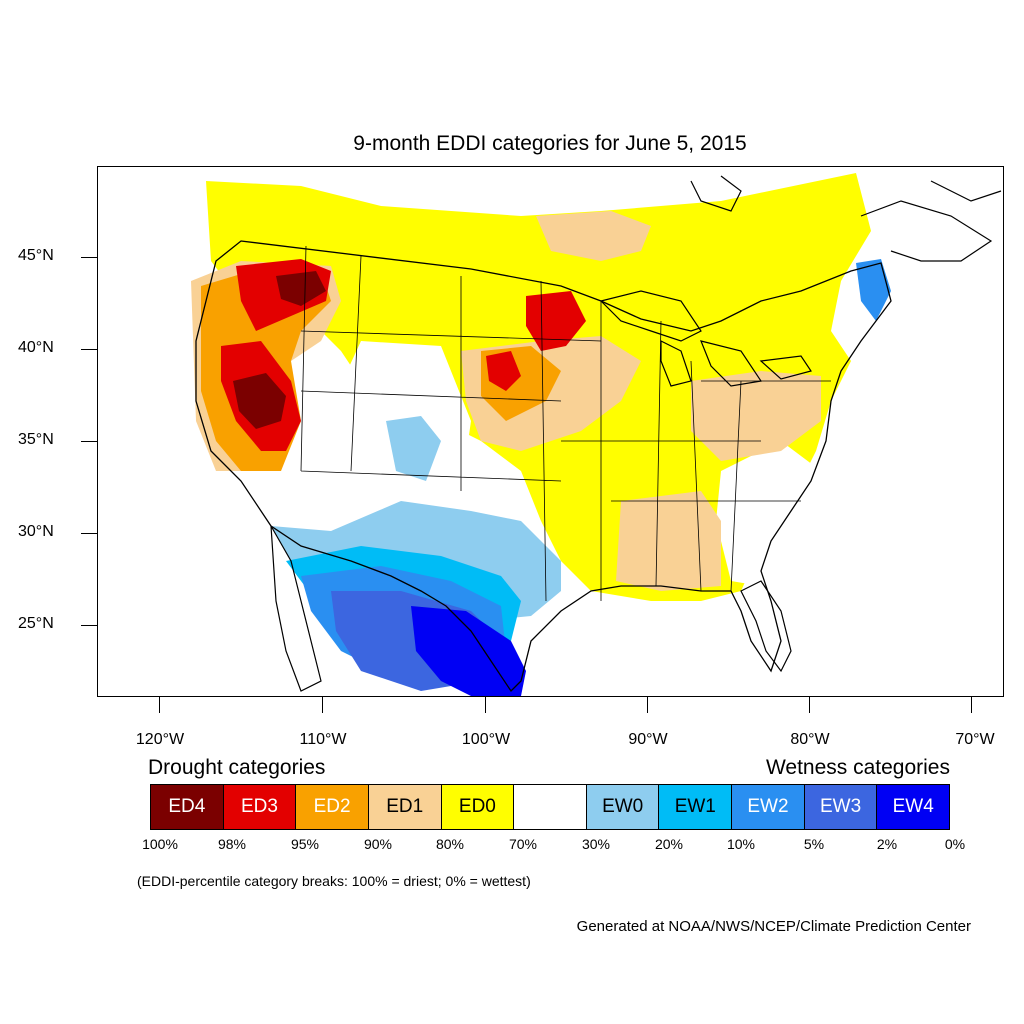 This screenshot has width=1024, height=1024. I want to click on percent-break-70: 70%, so click(523, 844).